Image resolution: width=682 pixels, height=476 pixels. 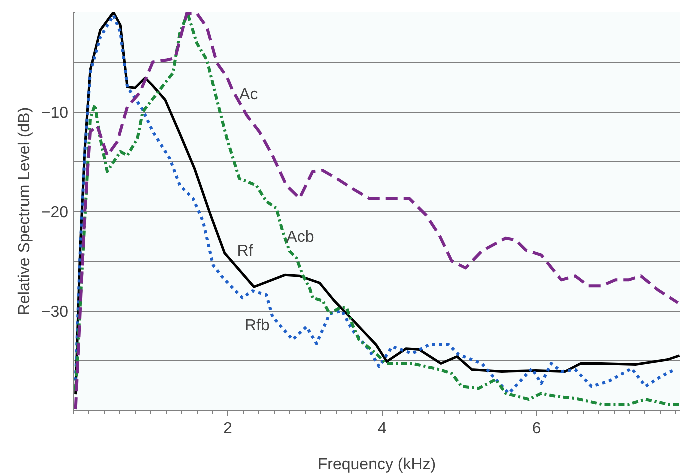 What do you see at coordinates (55, 213) in the screenshot?
I see `y-tick-label: −20` at bounding box center [55, 213].